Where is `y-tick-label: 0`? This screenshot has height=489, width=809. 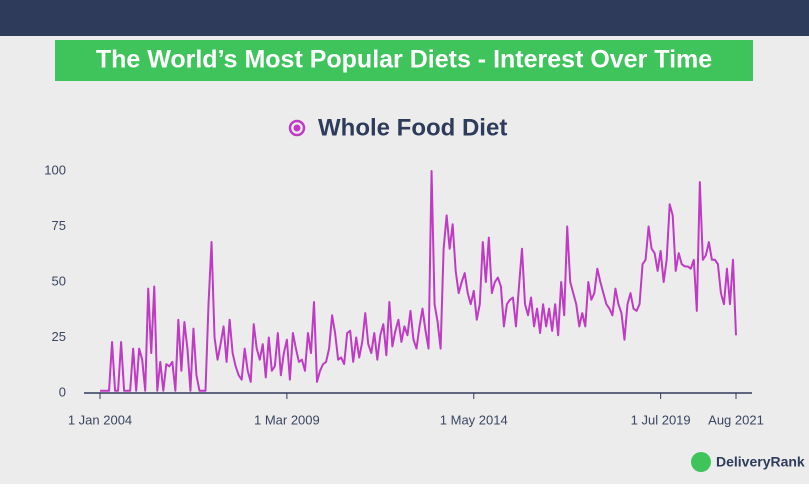 y-tick-label: 0 is located at coordinates (62, 391).